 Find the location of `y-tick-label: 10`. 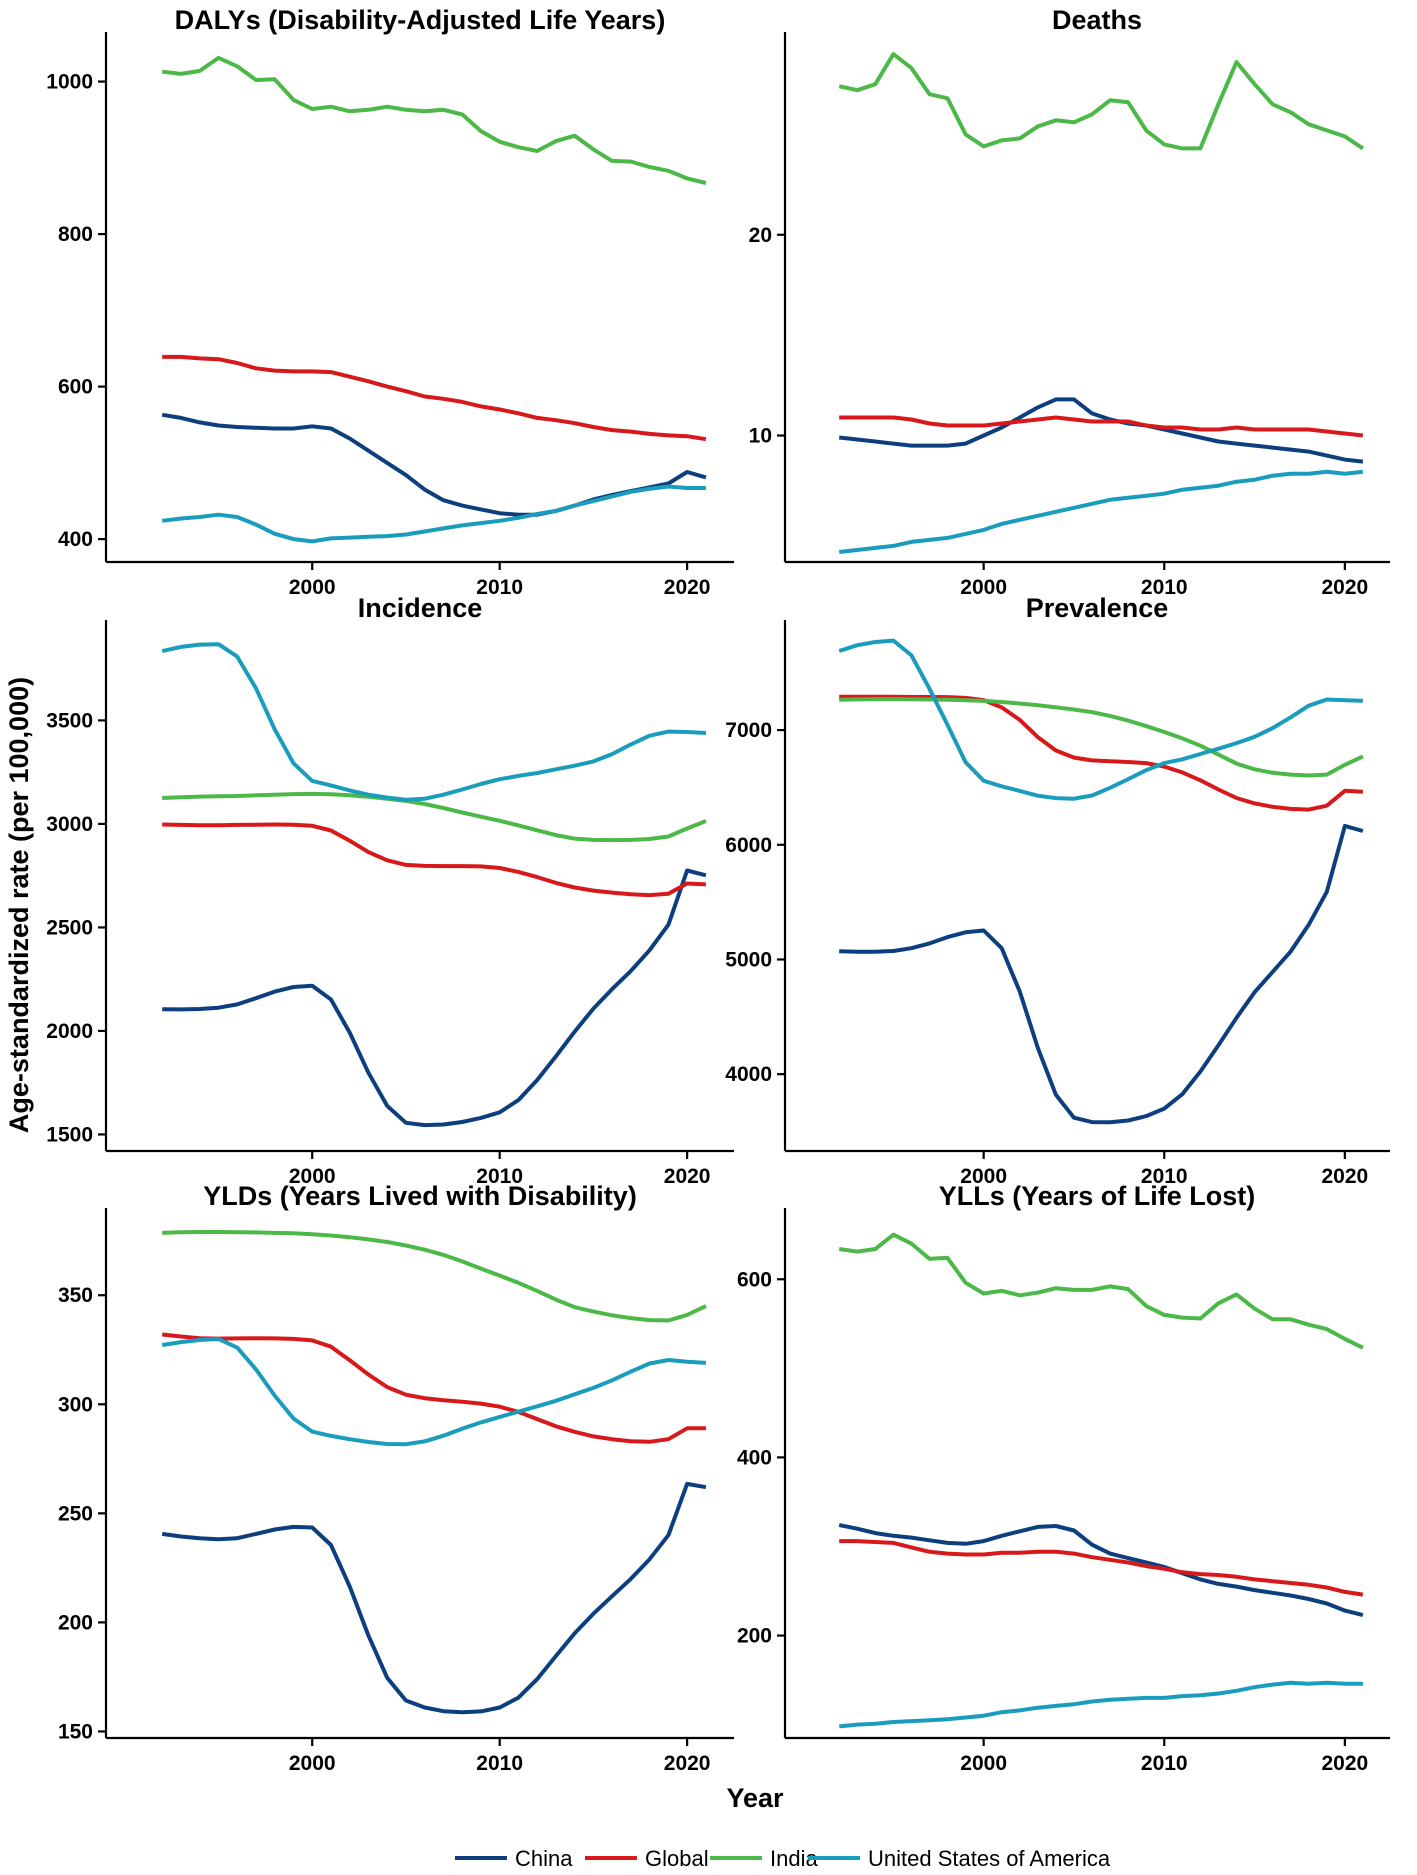

y-tick-label: 10 is located at coordinates (760, 436).